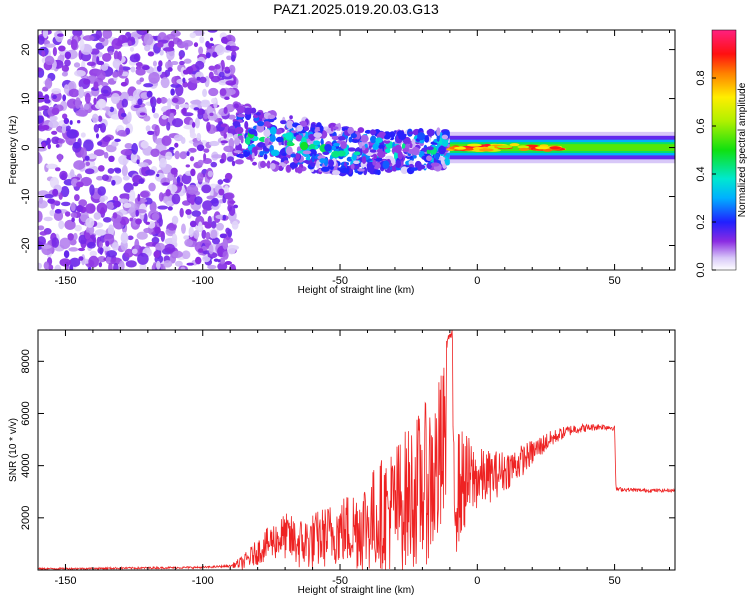  What do you see at coordinates (523, 147) in the screenshot?
I see `spectrogram-peak` at bounding box center [523, 147].